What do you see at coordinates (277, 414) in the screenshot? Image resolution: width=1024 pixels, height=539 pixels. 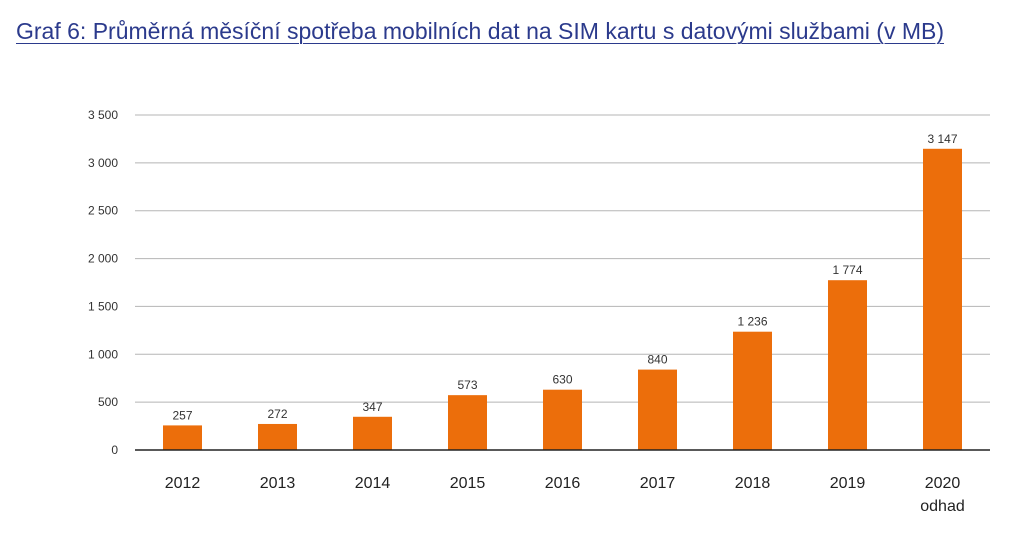 I see `data-label: 272` at bounding box center [277, 414].